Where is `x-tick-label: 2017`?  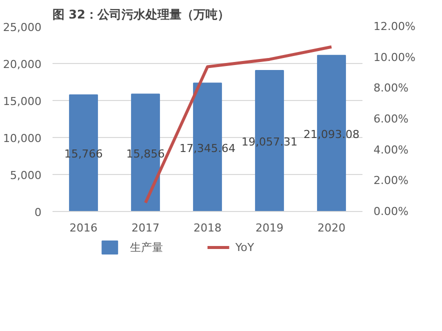 x-tick-label: 2017 is located at coordinates (146, 228).